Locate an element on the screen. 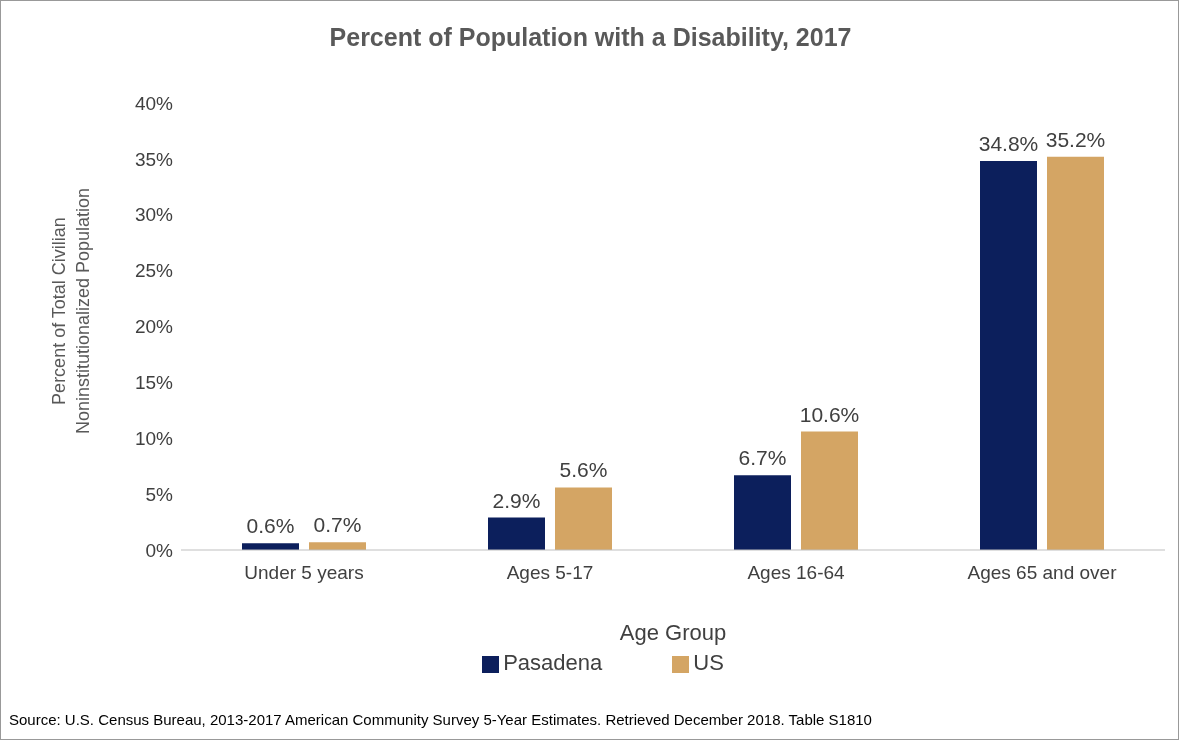 The height and width of the screenshot is (740, 1179). data-label: 0.7% is located at coordinates (337, 525).